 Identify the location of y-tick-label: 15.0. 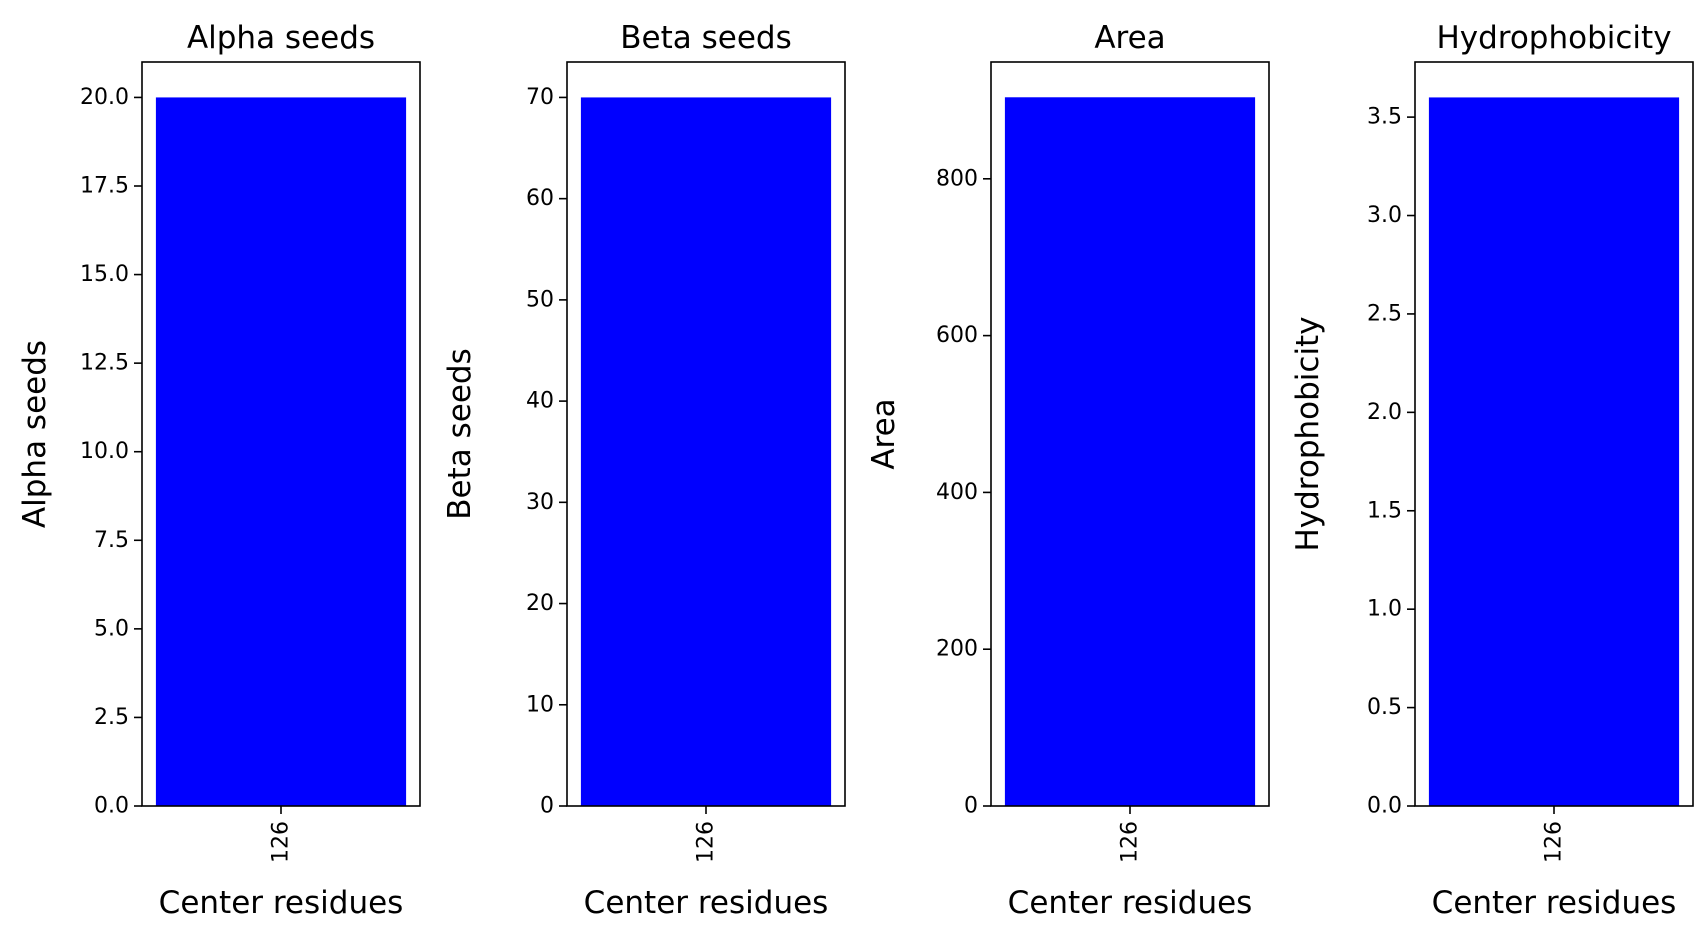
(104, 274).